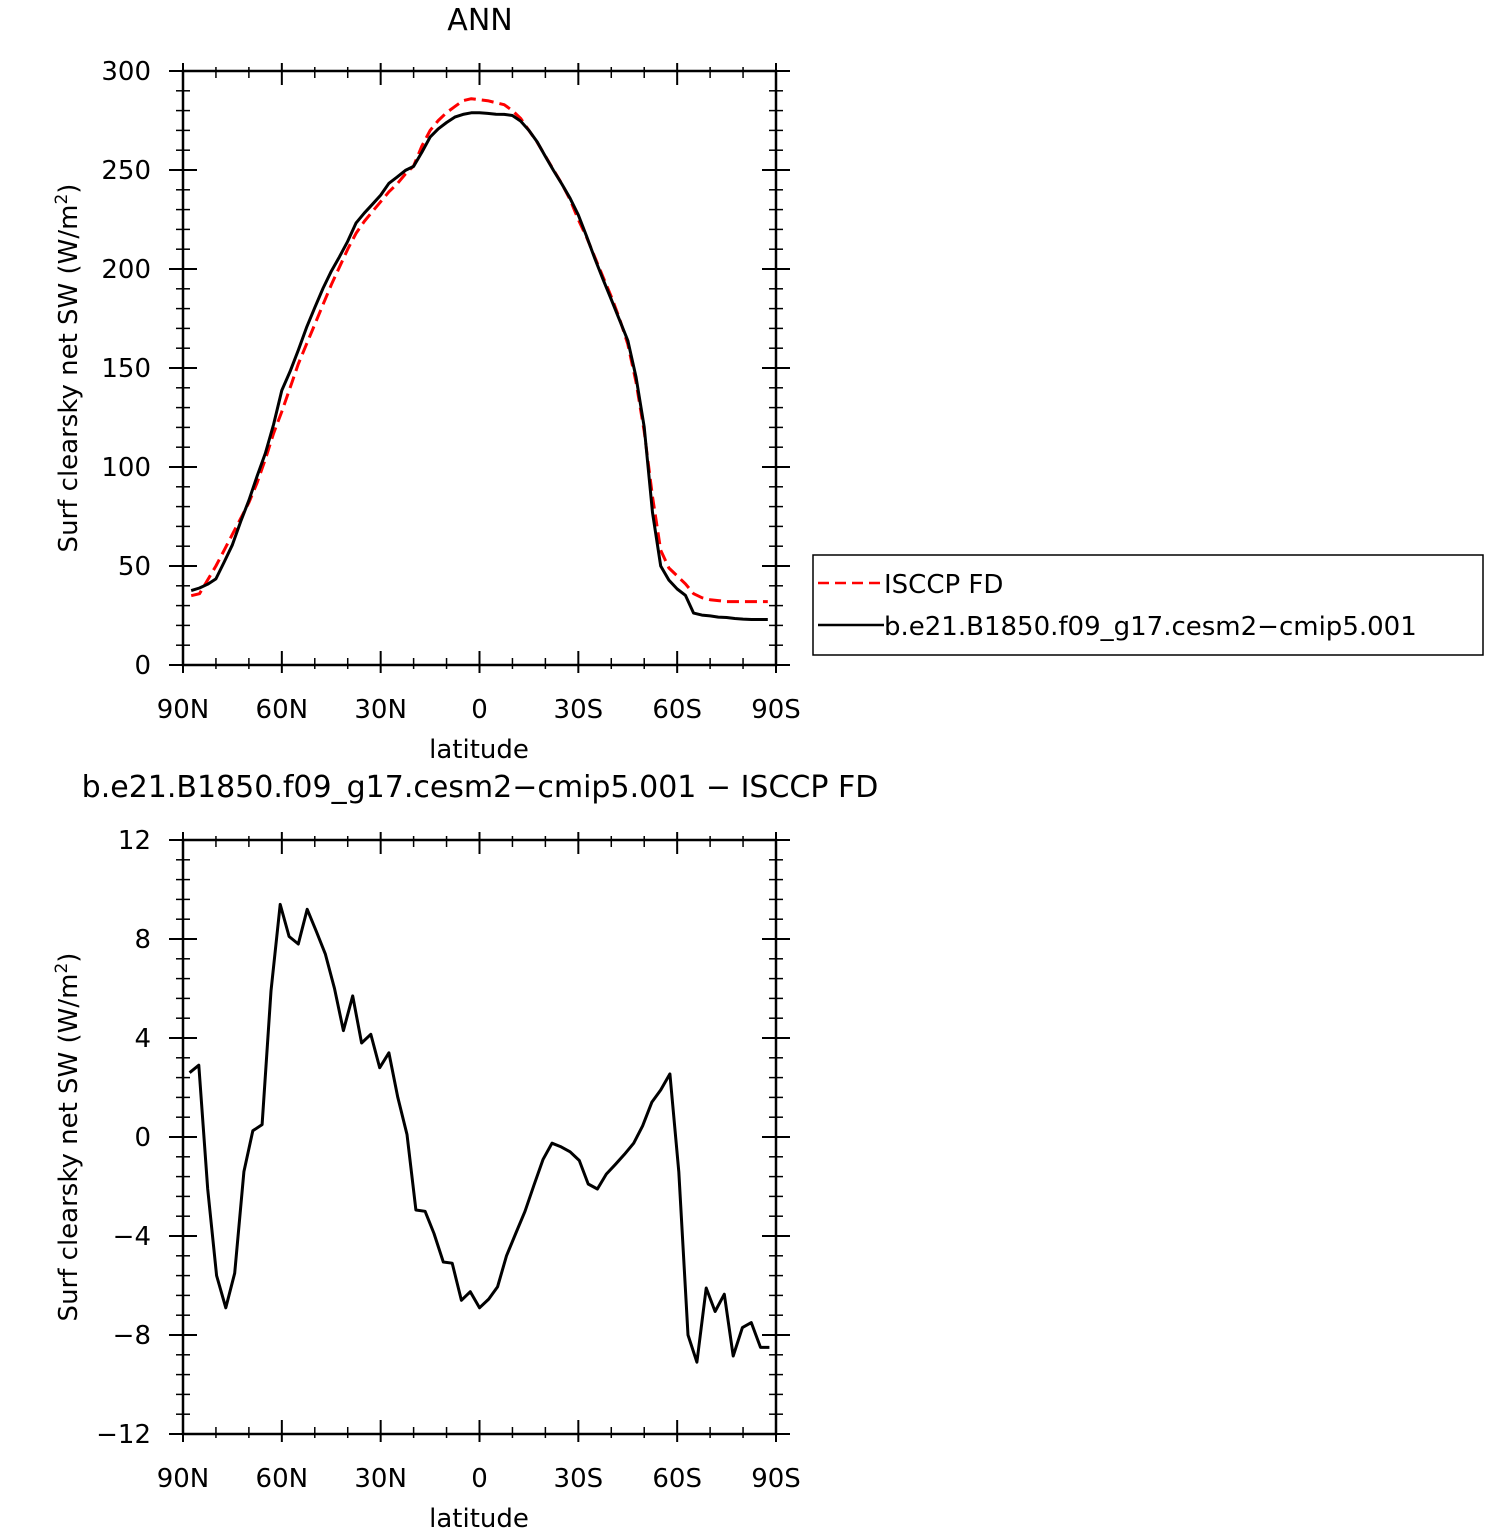 The image size is (1490, 1534). Describe the element at coordinates (68, 368) in the screenshot. I see `chart-top-y-axis-label: Surf clearsky net SW (W/m2)` at that location.